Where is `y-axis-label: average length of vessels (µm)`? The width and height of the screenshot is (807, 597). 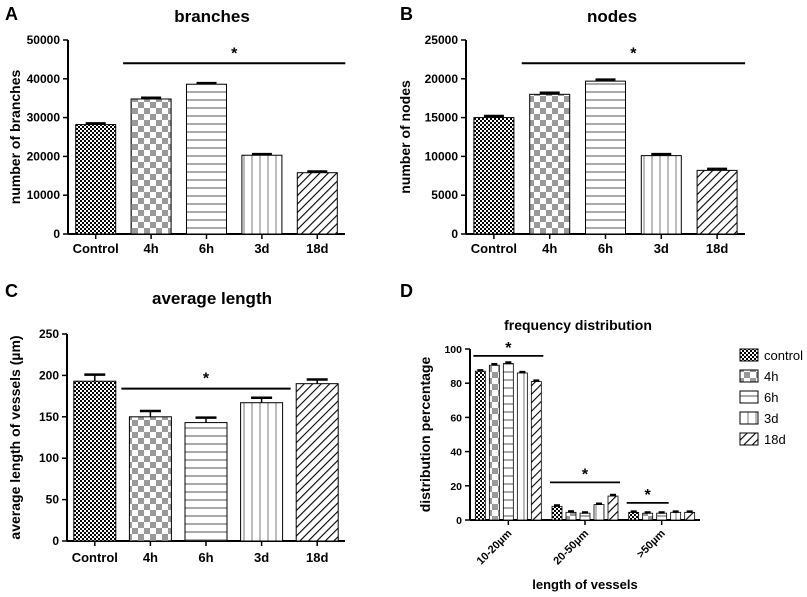
y-axis-label: average length of vessels (µm) is located at coordinates (15, 437).